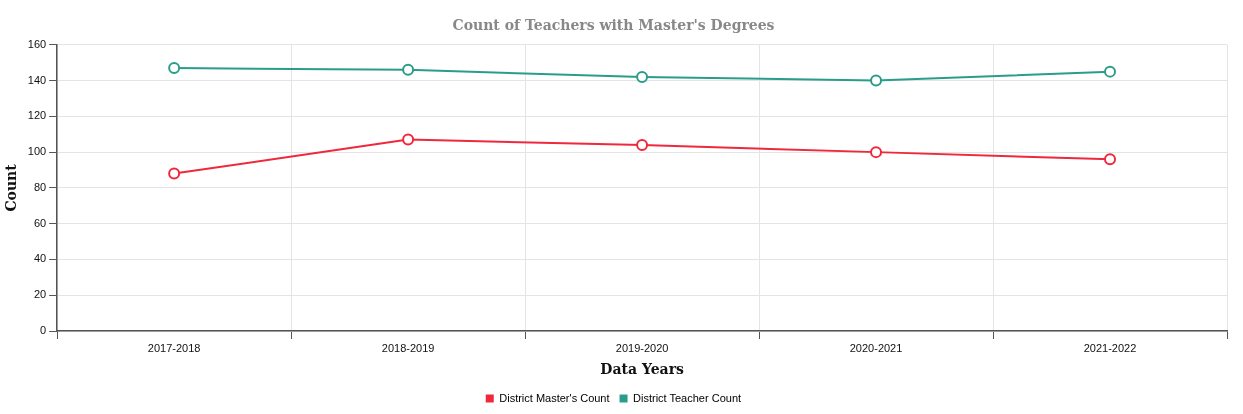 The image size is (1243, 414). I want to click on y-tick-label: 160, so click(37, 43).